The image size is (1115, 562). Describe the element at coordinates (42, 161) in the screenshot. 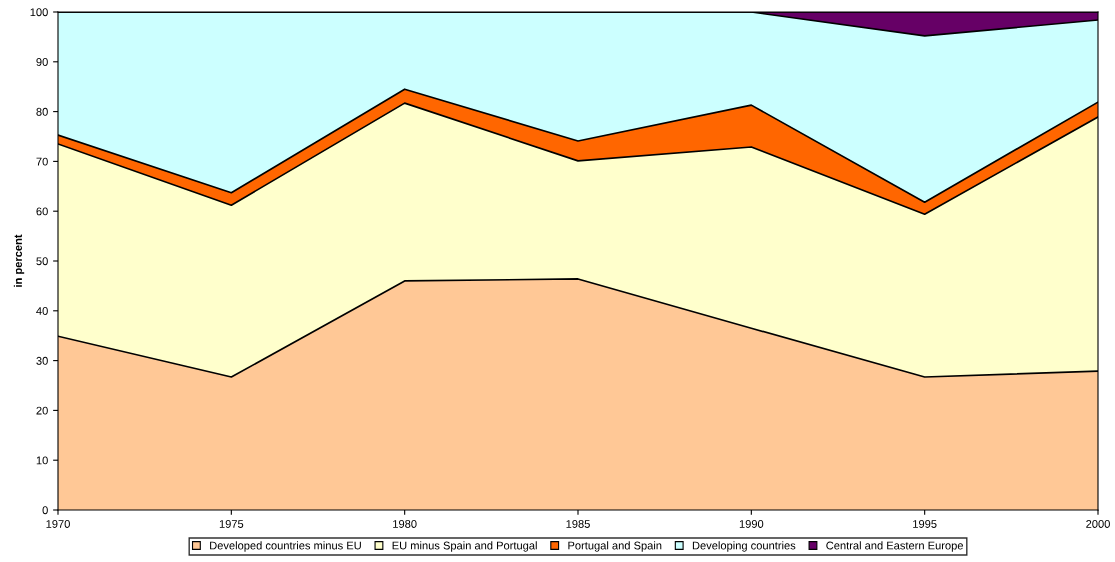

I see `y-tick-label: 70` at that location.